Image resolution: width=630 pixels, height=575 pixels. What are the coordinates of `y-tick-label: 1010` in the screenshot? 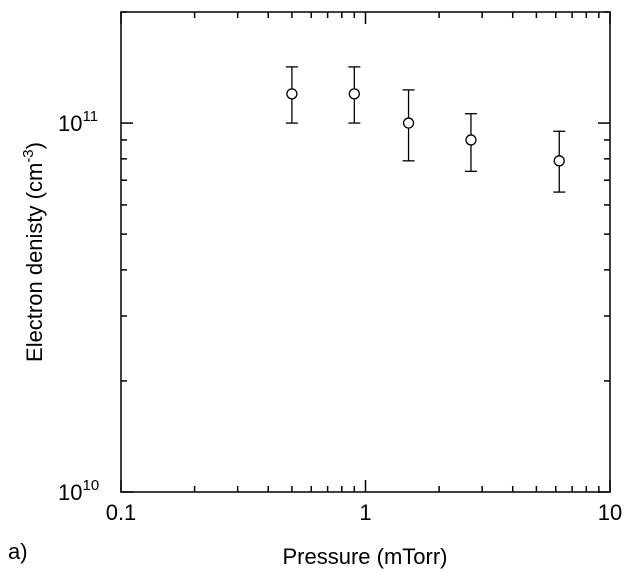 It's located at (78, 491).